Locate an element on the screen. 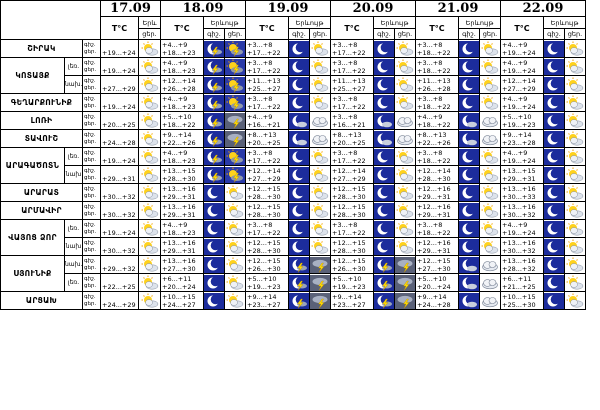  temp-cell: +29...+32 is located at coordinates (120, 264).